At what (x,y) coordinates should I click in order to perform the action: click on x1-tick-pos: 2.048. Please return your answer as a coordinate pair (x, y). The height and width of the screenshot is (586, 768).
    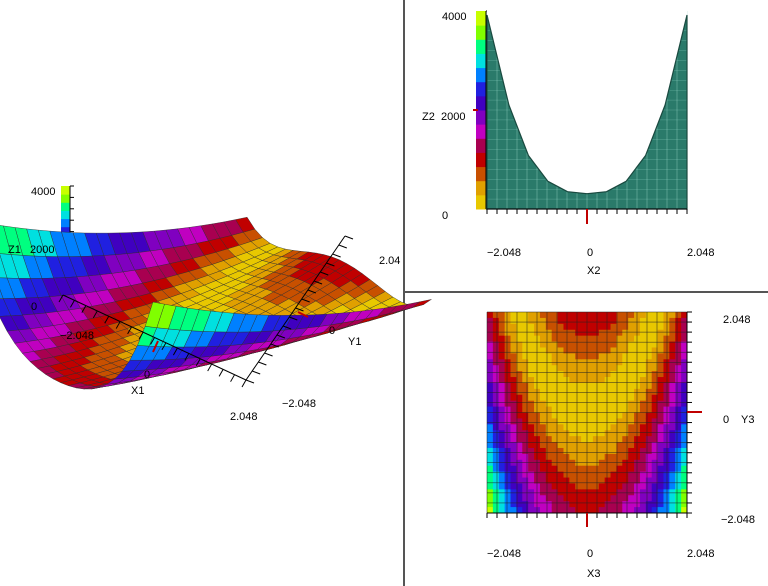
    Looking at the image, I should click on (244, 417).